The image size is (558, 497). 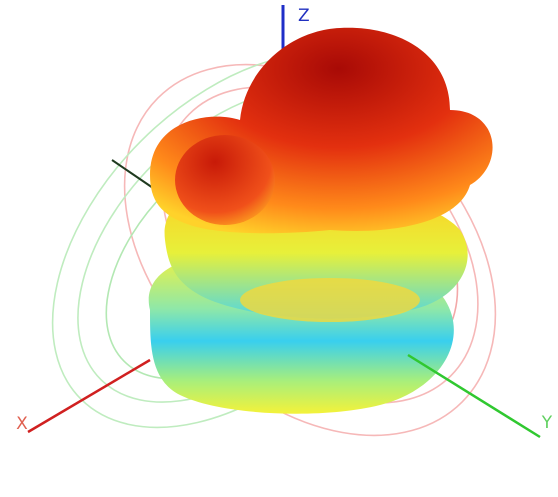 What do you see at coordinates (22, 424) in the screenshot?
I see `x-axis-label: X` at bounding box center [22, 424].